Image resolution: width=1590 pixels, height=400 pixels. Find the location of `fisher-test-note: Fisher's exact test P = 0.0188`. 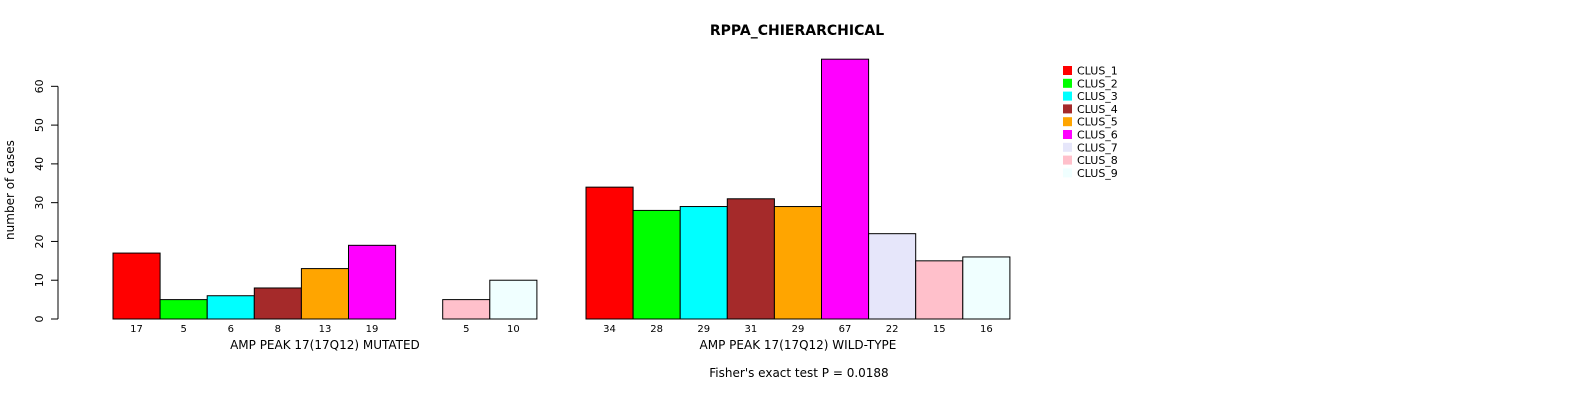

fisher-test-note: Fisher's exact test P = 0.0188 is located at coordinates (798, 373).